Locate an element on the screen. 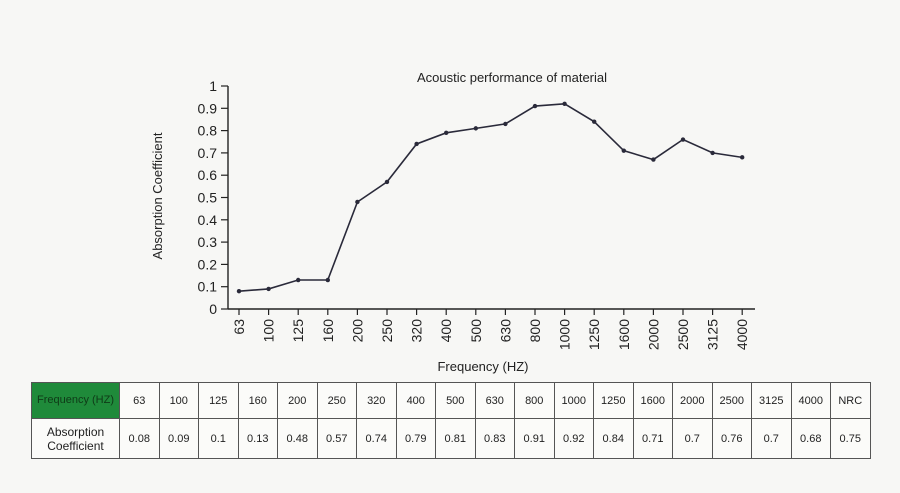  table-value-cell: 0.84 is located at coordinates (613, 438).